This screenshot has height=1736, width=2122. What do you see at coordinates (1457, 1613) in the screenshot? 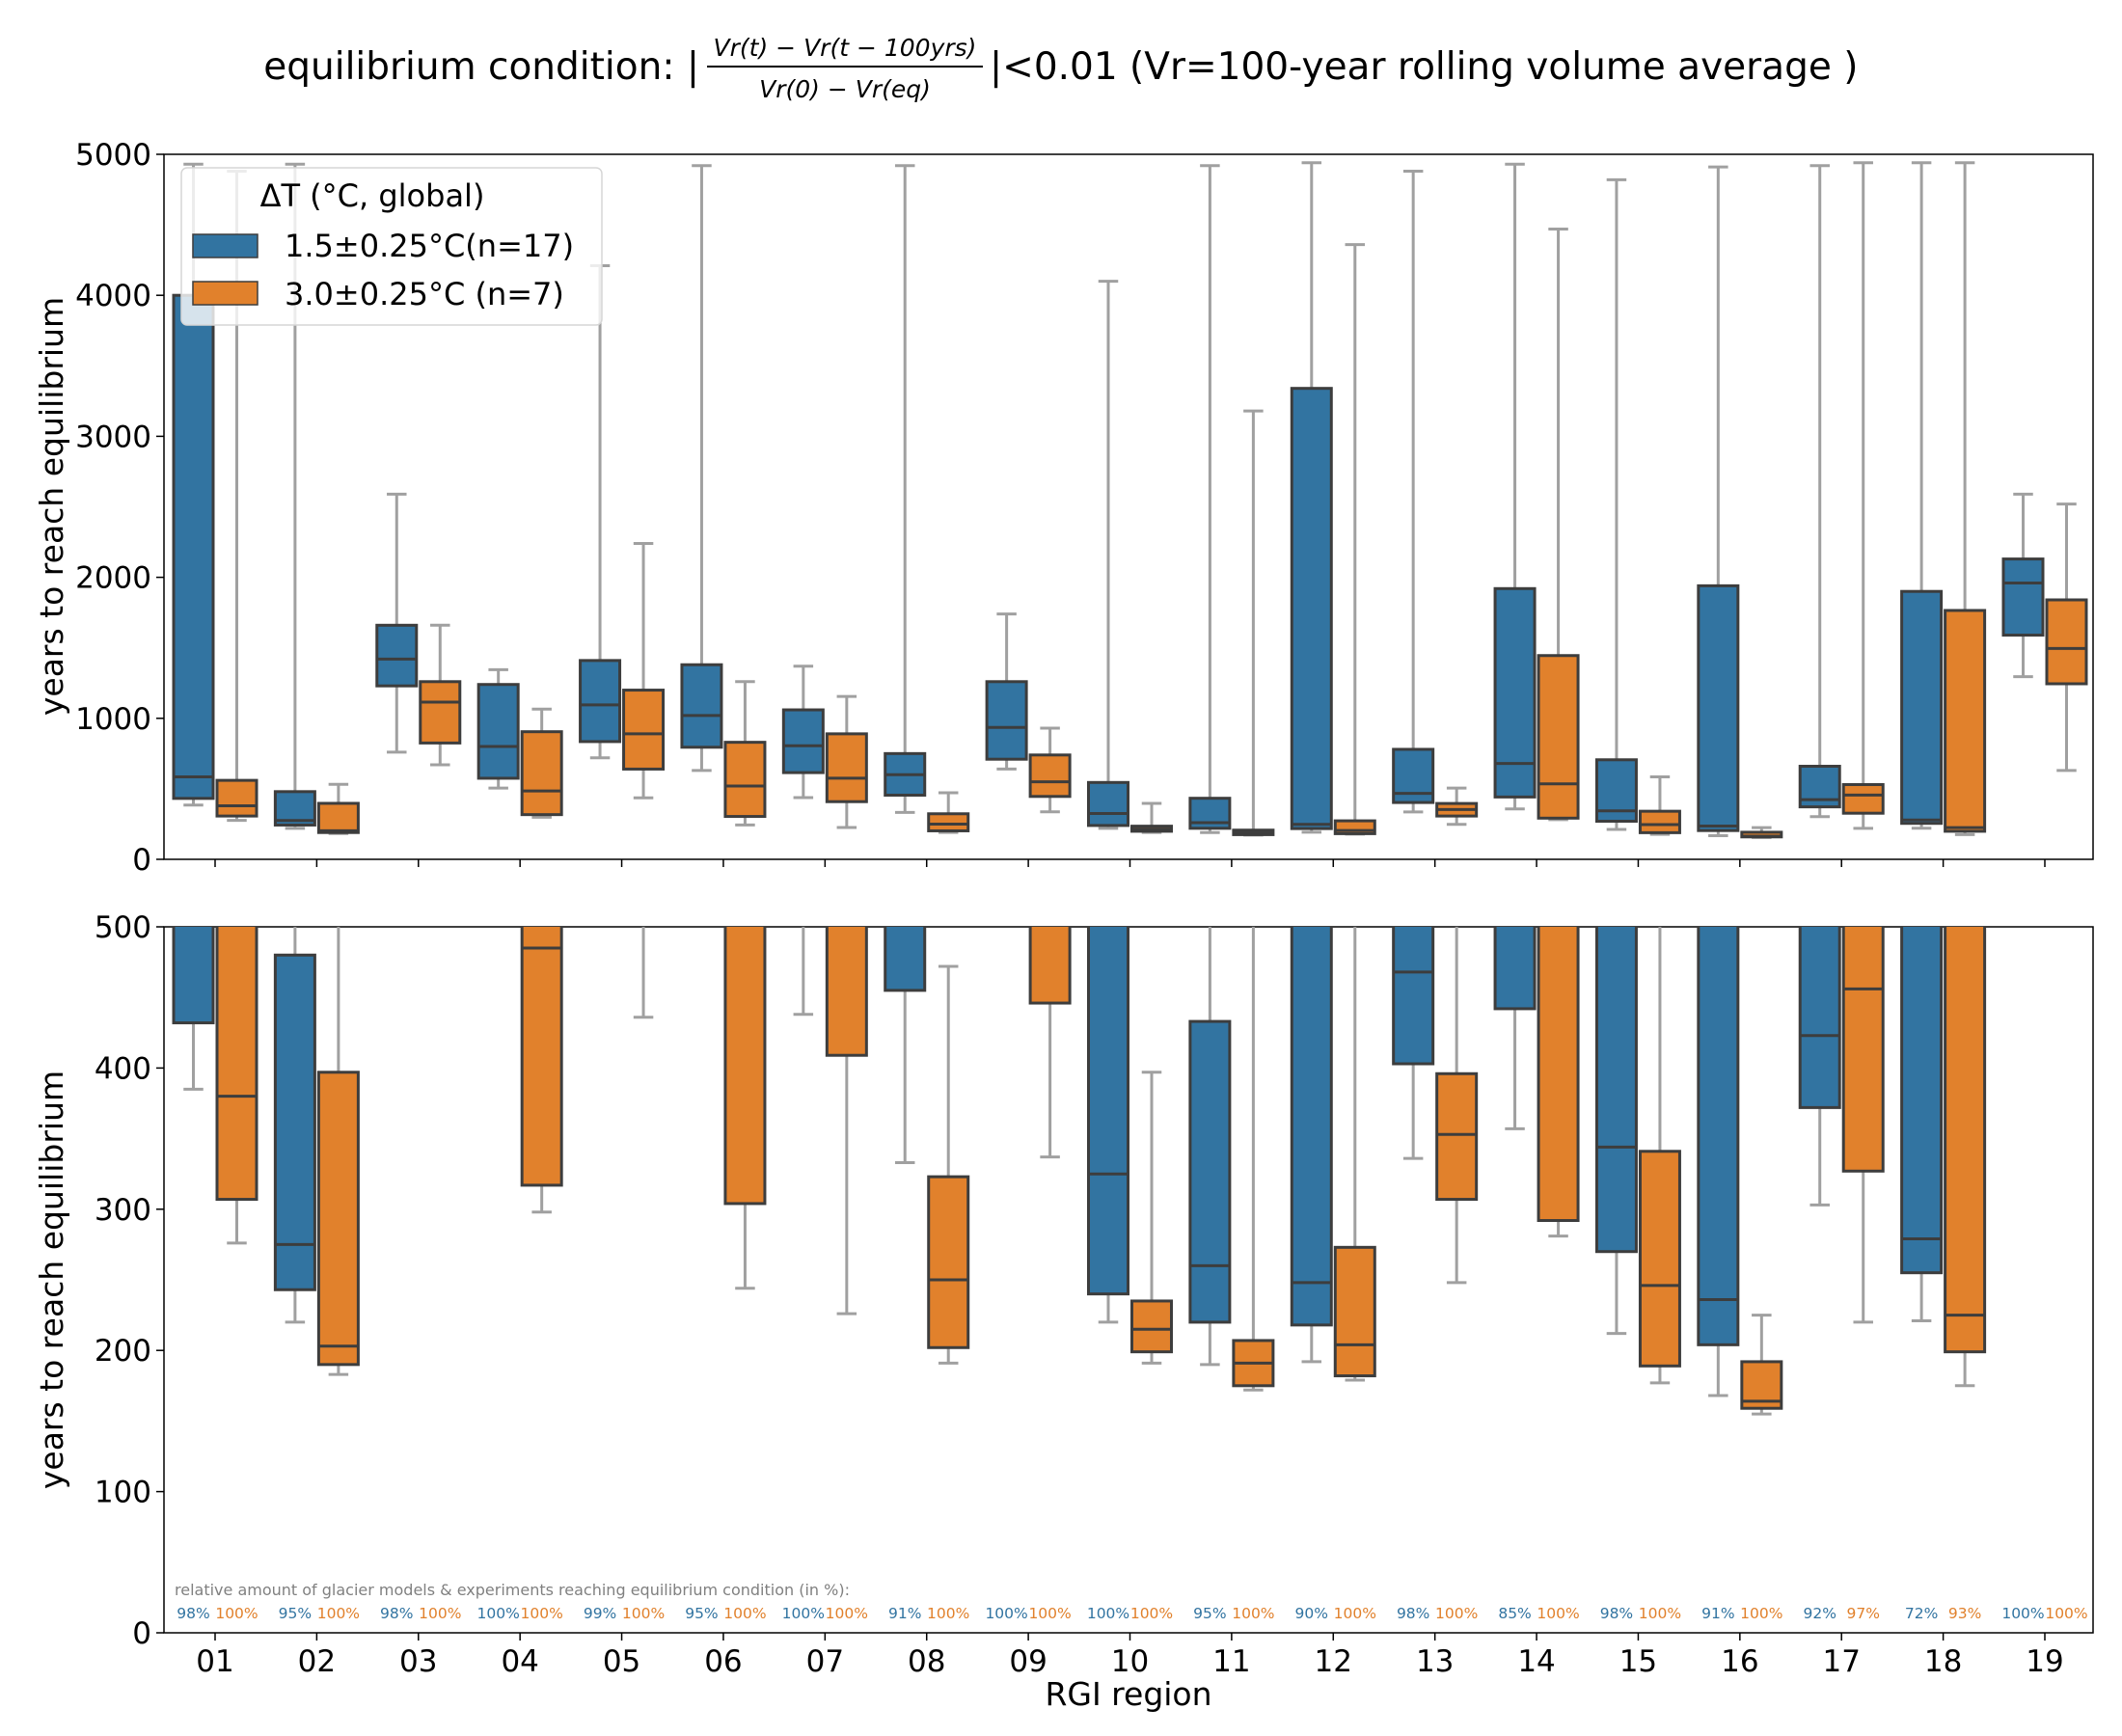
I see `percent-3p0-region-13: 100%` at bounding box center [1457, 1613].